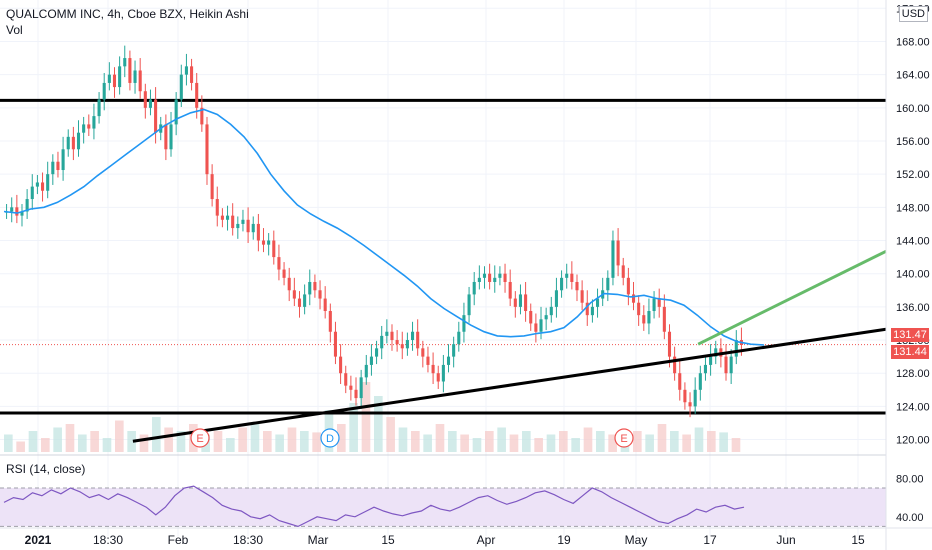 Image resolution: width=932 pixels, height=550 pixels. I want to click on event-marker, so click(330, 438).